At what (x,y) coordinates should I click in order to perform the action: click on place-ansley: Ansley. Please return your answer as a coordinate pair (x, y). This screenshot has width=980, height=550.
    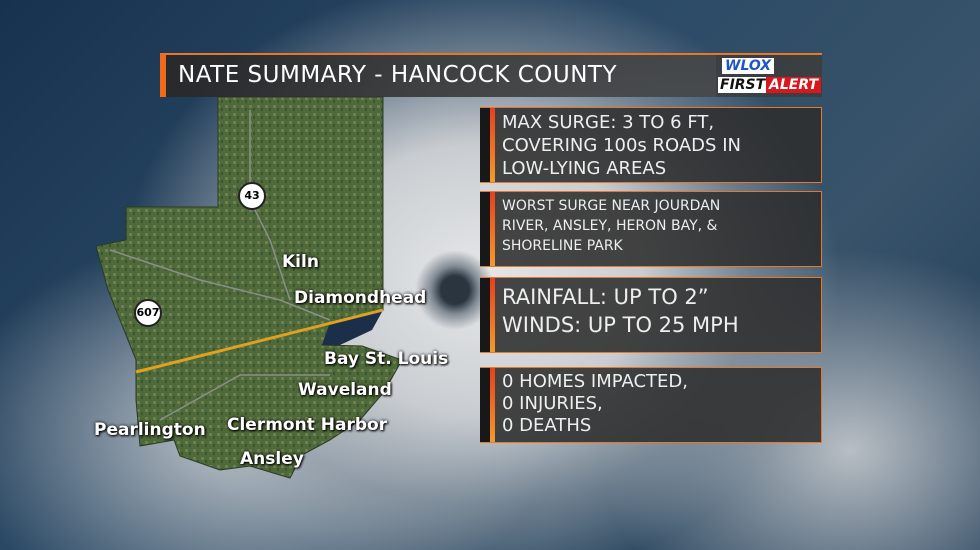
    Looking at the image, I should click on (272, 459).